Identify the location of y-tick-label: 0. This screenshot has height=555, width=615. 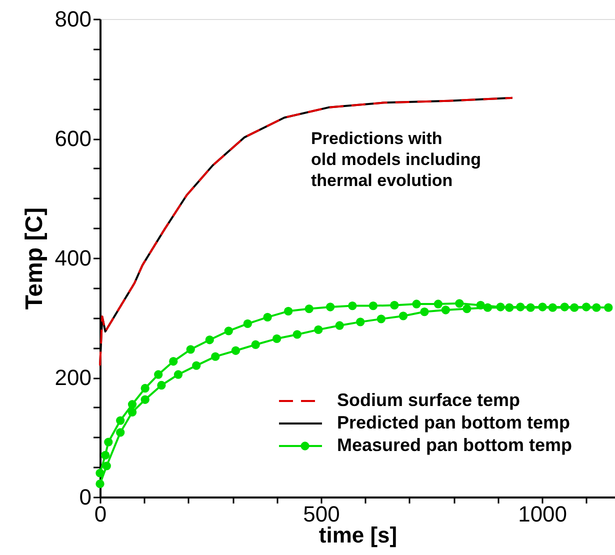
(85, 497).